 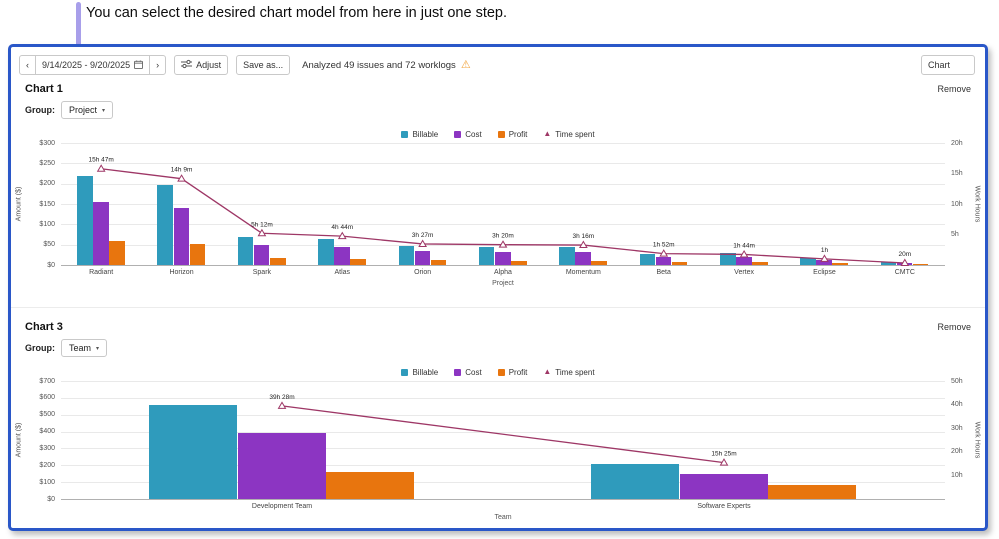 What do you see at coordinates (181, 272) in the screenshot?
I see `x-tick-label: Horizon` at bounding box center [181, 272].